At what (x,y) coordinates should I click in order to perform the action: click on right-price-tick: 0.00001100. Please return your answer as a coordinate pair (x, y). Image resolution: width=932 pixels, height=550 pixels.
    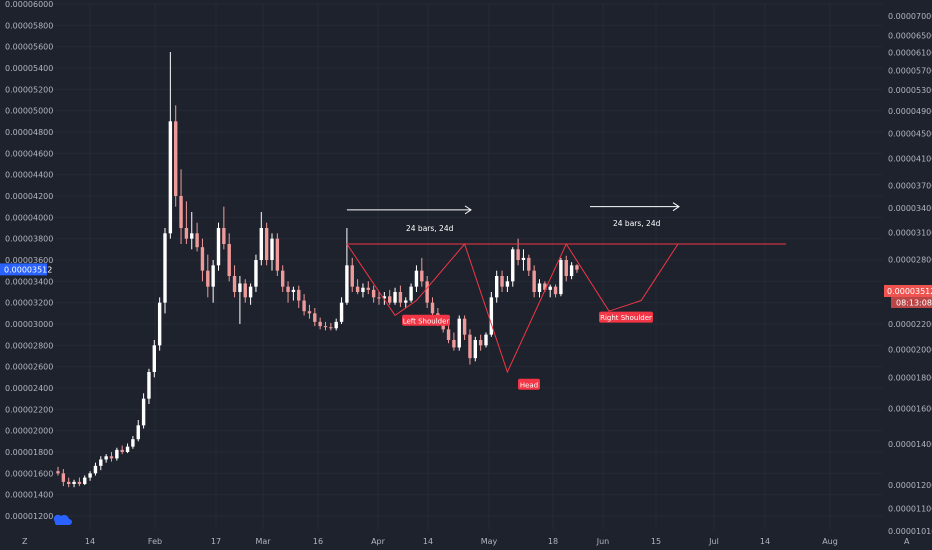
    Looking at the image, I should click on (910, 508).